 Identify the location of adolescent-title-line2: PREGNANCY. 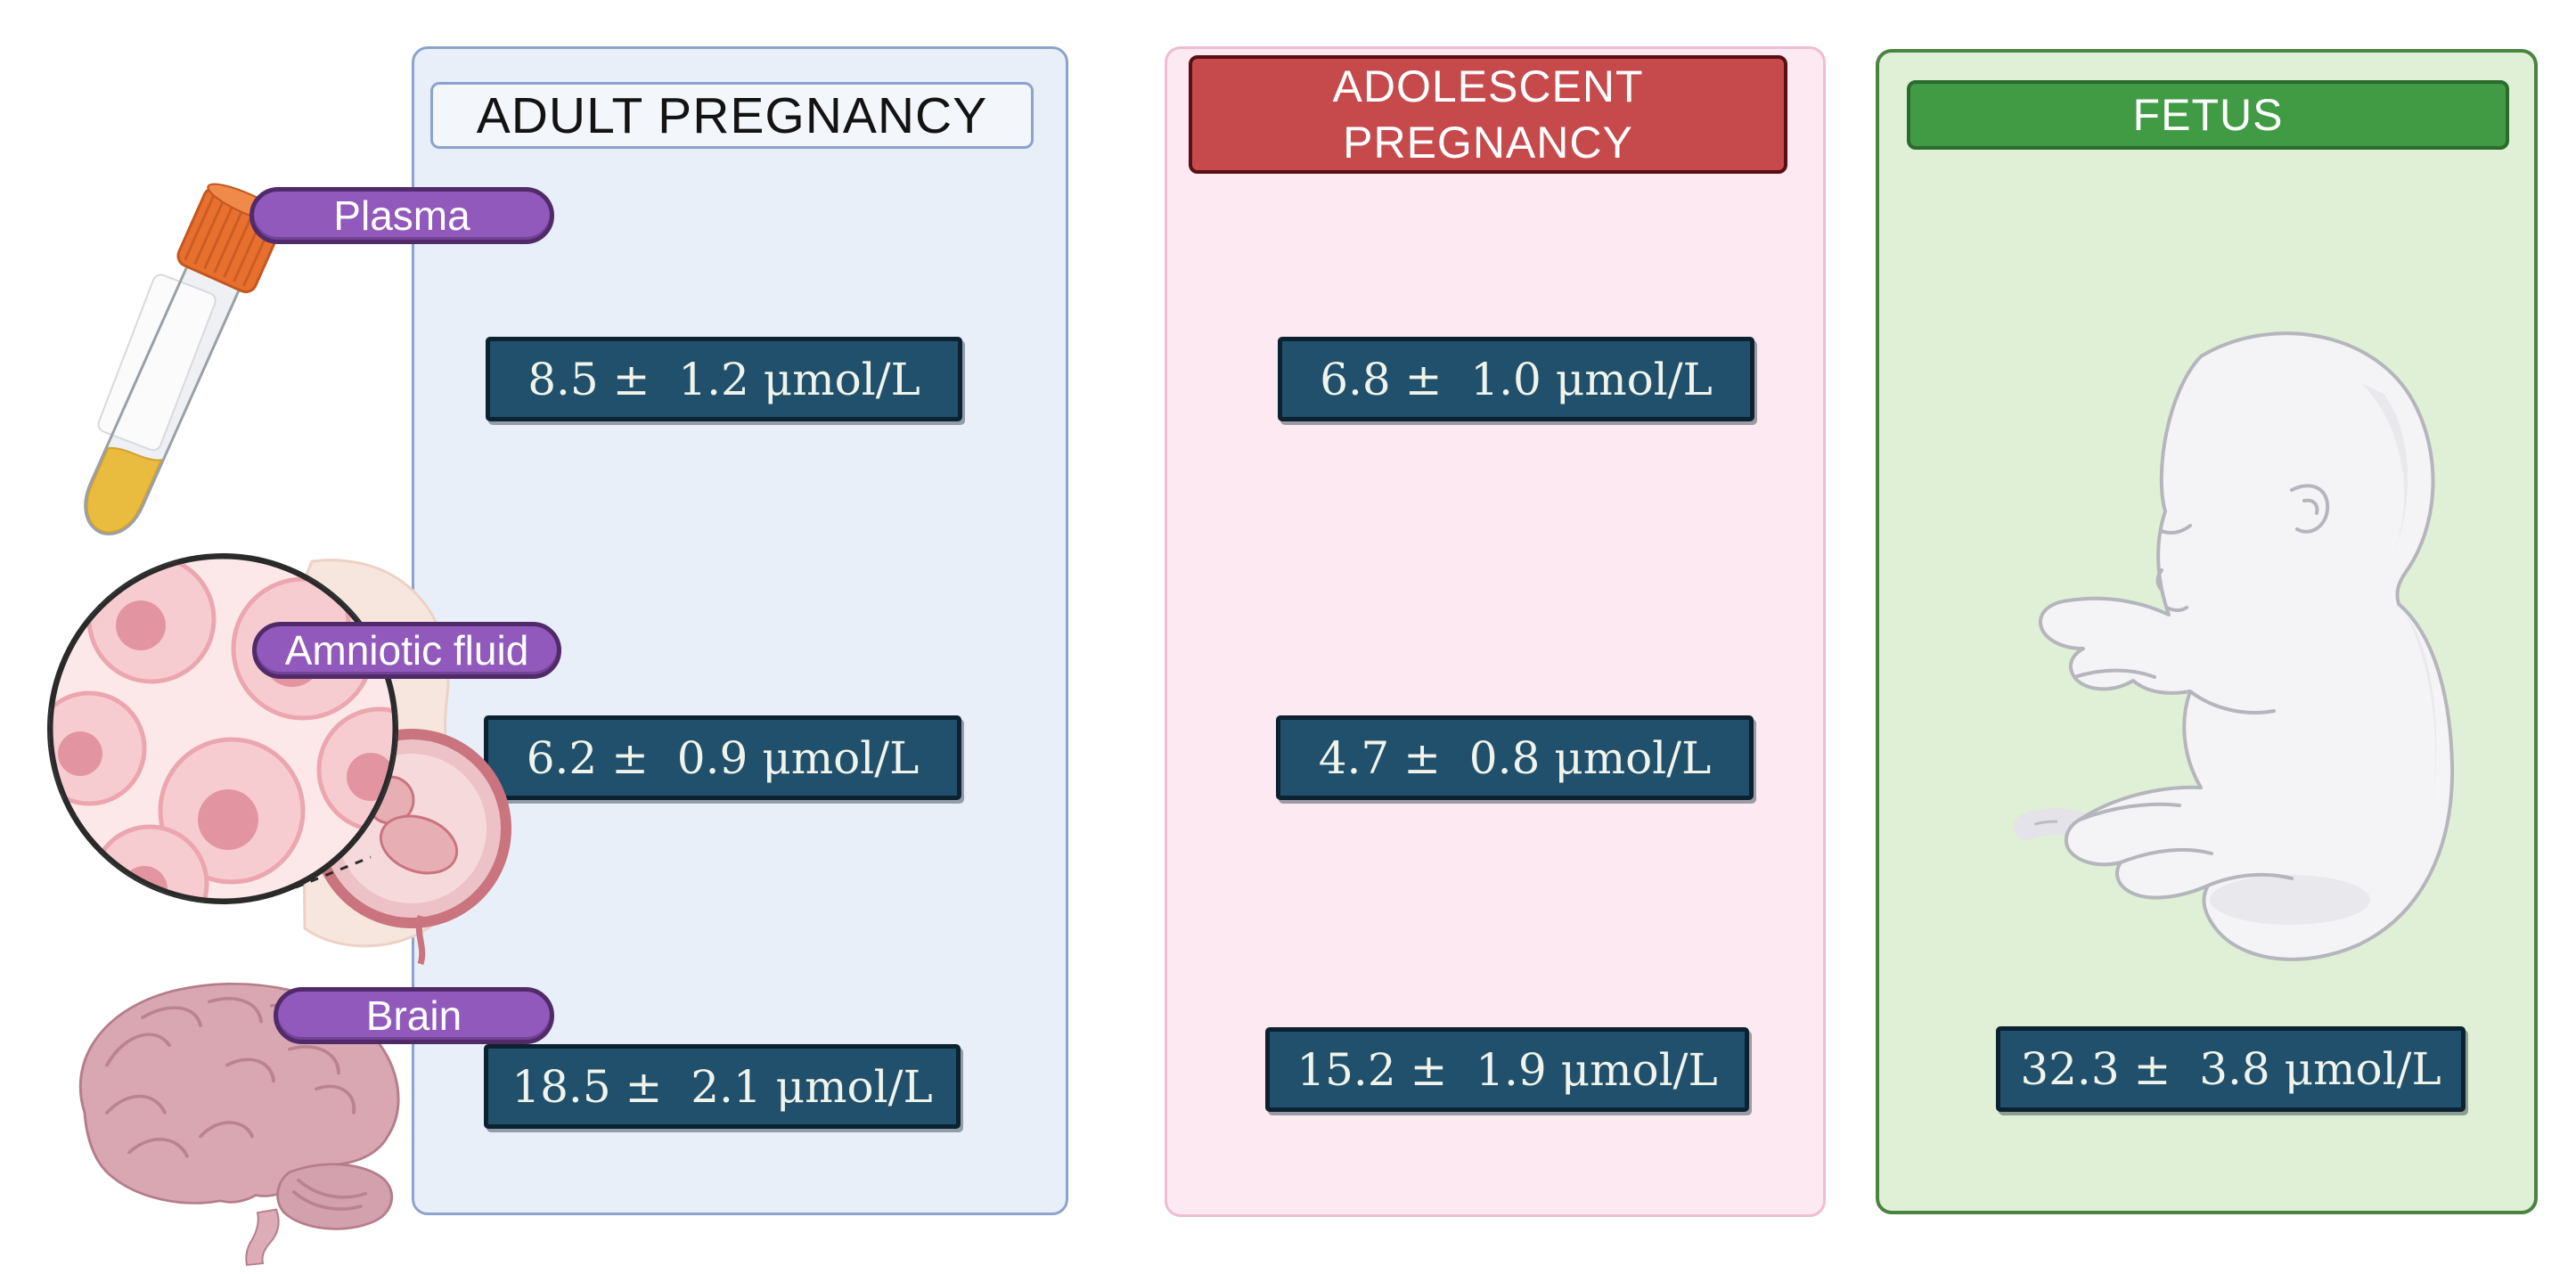
(1488, 142).